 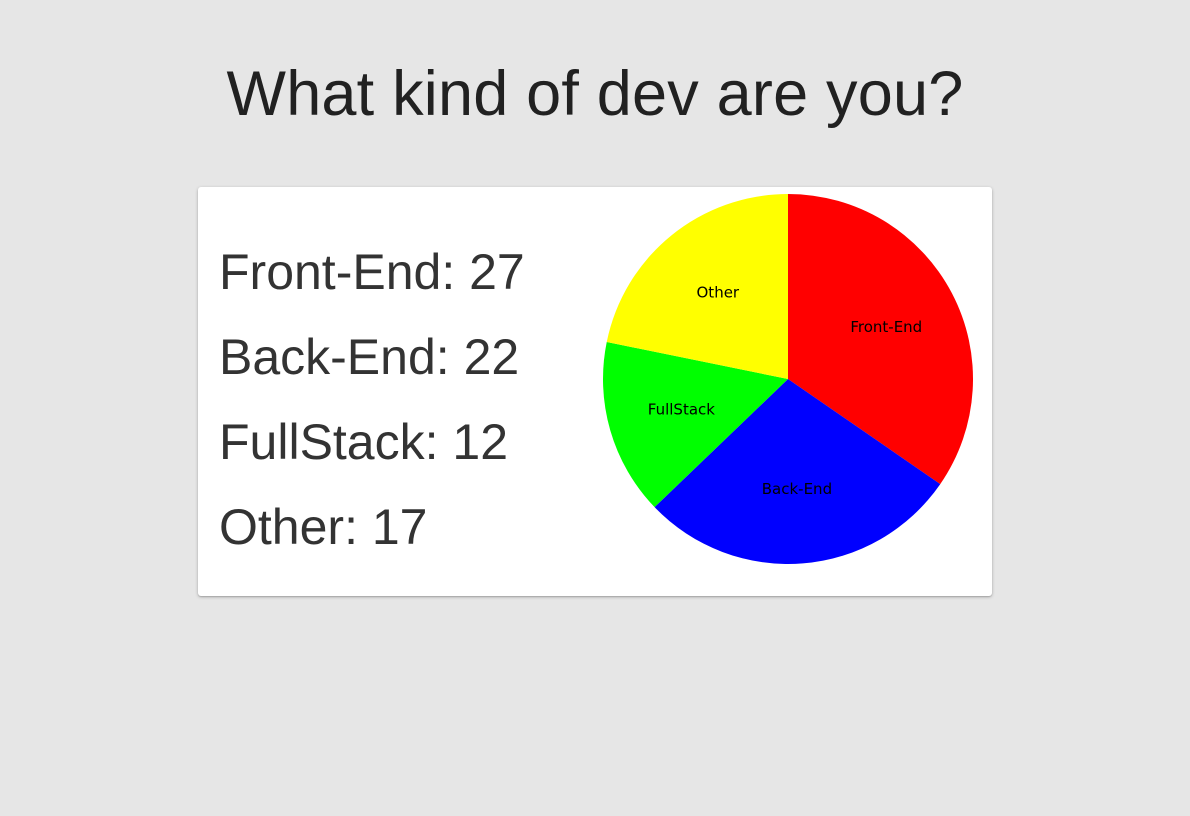 I want to click on pie-label-front-end: Front-End, so click(x=886, y=327).